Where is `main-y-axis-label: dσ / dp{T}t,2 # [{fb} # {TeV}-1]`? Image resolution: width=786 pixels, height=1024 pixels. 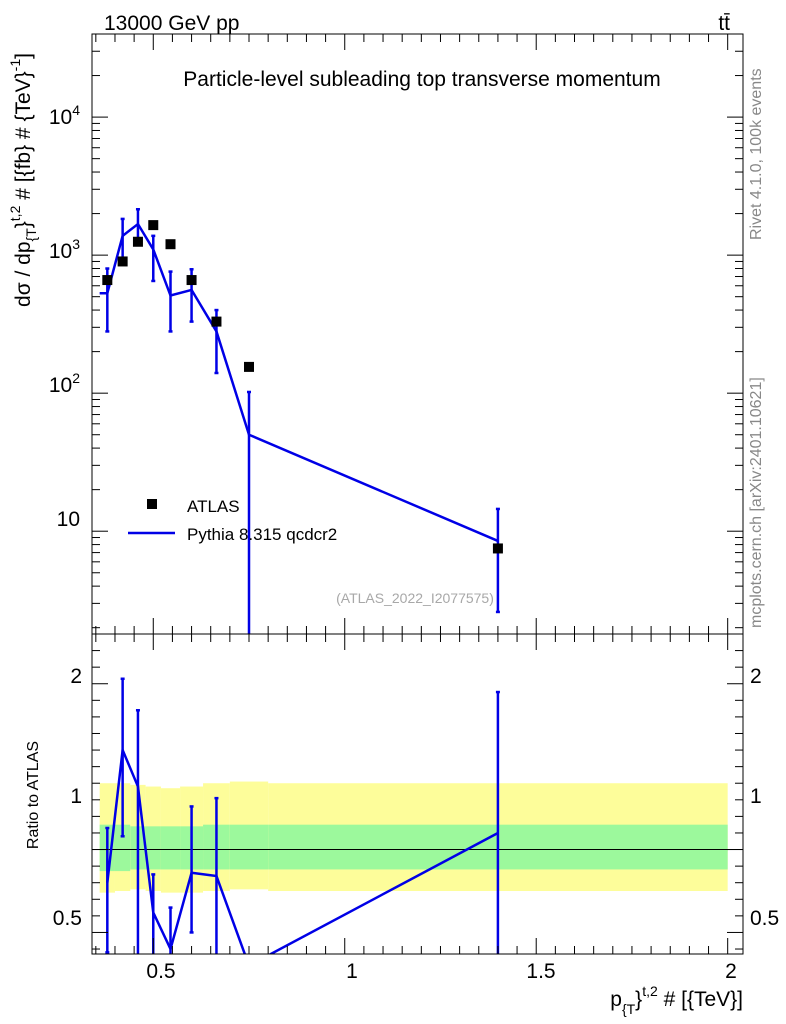 main-y-axis-label: dσ / dp{T}t,2 # [{fb} # {TeV}-1] is located at coordinates (23, 180).